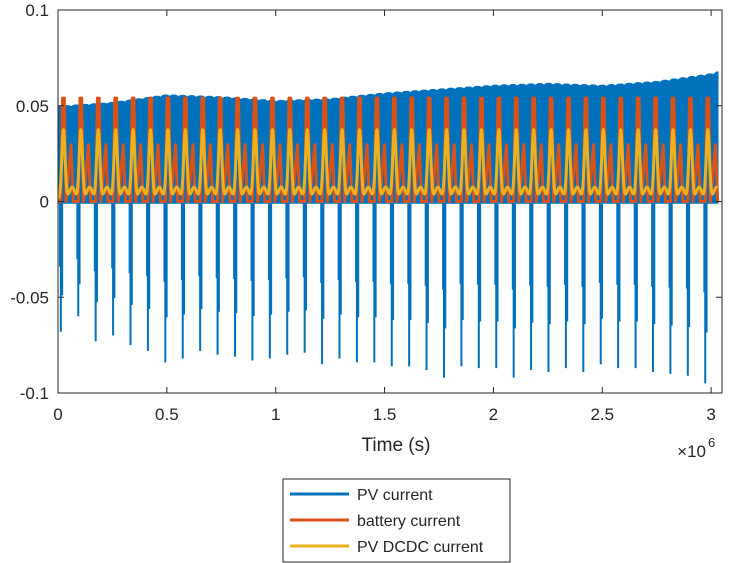  Describe the element at coordinates (602, 414) in the screenshot. I see `x-tick-label: 2.5` at that location.